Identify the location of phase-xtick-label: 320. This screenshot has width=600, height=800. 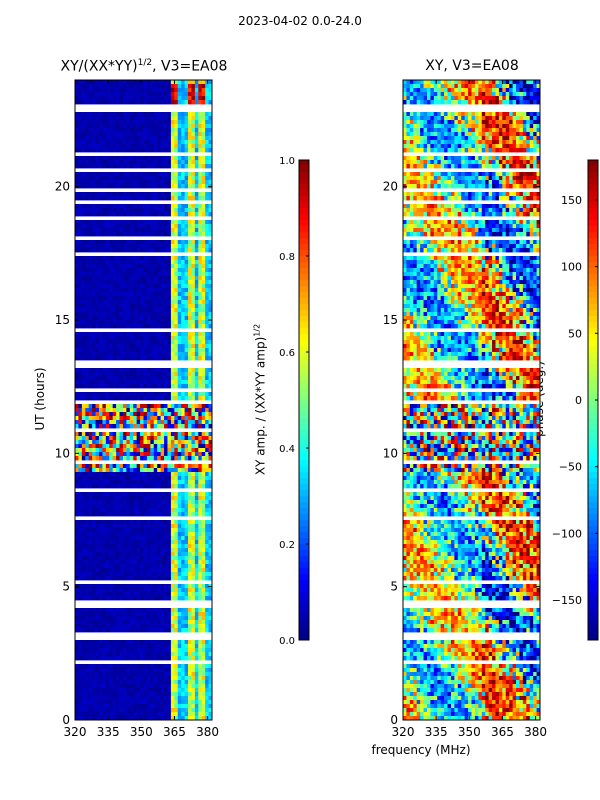
(403, 732).